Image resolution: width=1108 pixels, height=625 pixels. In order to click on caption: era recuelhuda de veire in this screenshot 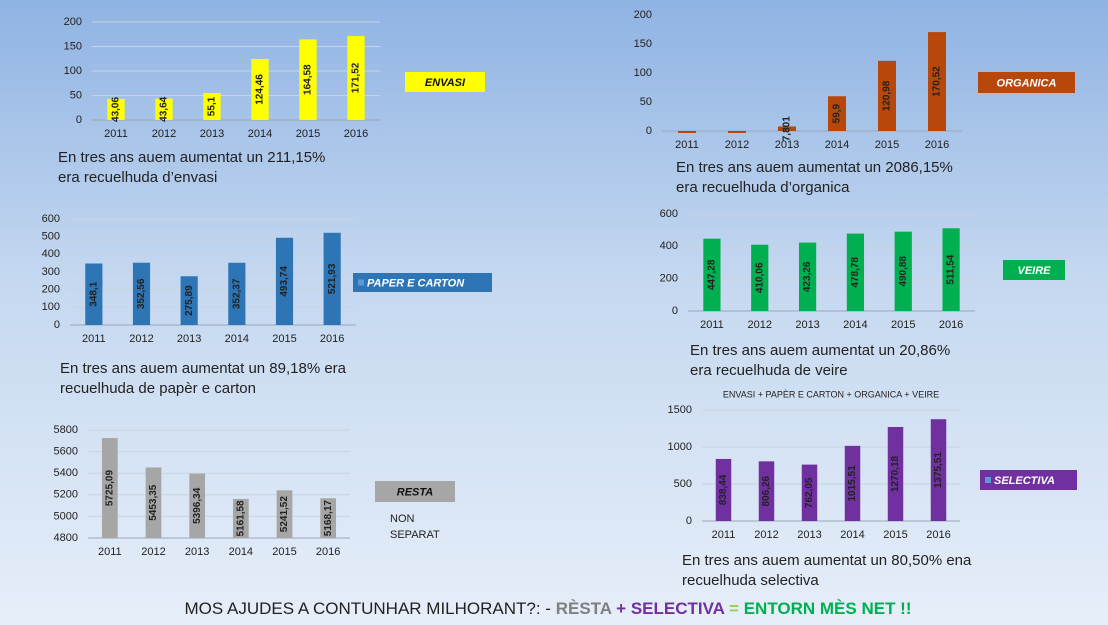, I will do `click(769, 370)`.